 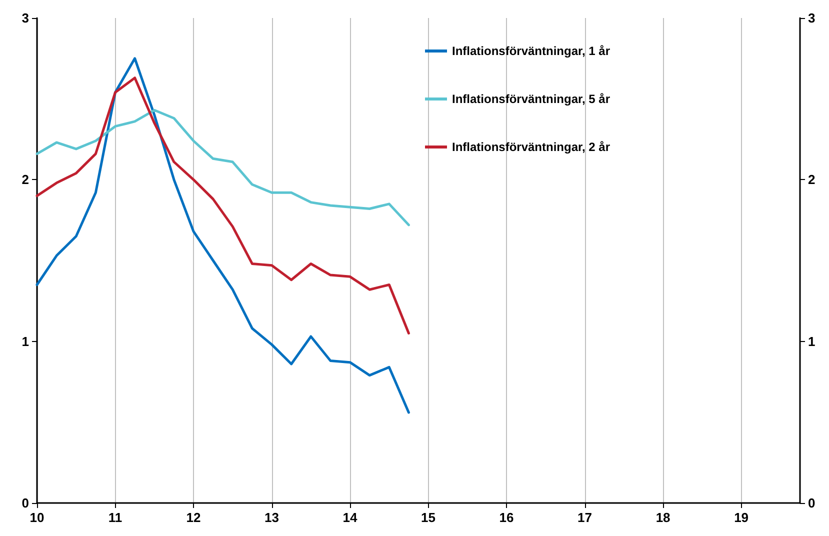 I want to click on line-series, so click(x=223, y=167).